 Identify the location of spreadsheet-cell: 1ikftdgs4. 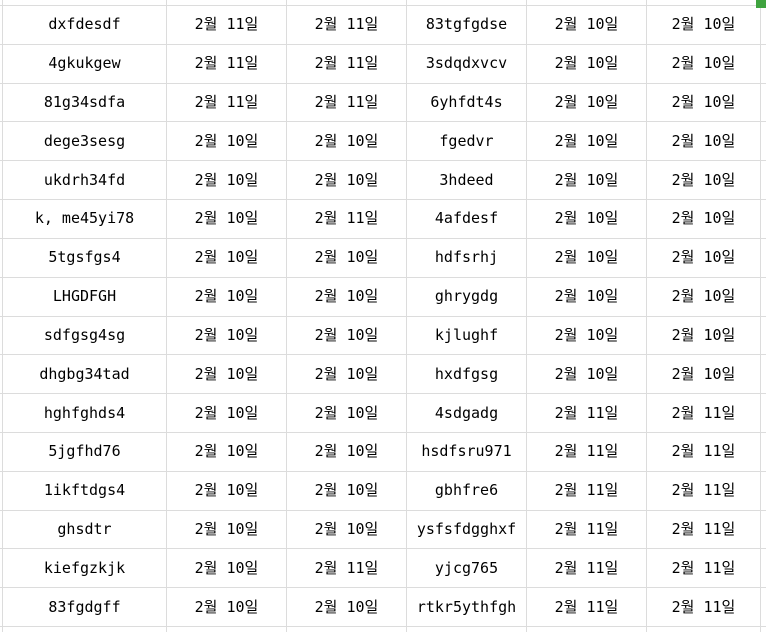
(84, 490).